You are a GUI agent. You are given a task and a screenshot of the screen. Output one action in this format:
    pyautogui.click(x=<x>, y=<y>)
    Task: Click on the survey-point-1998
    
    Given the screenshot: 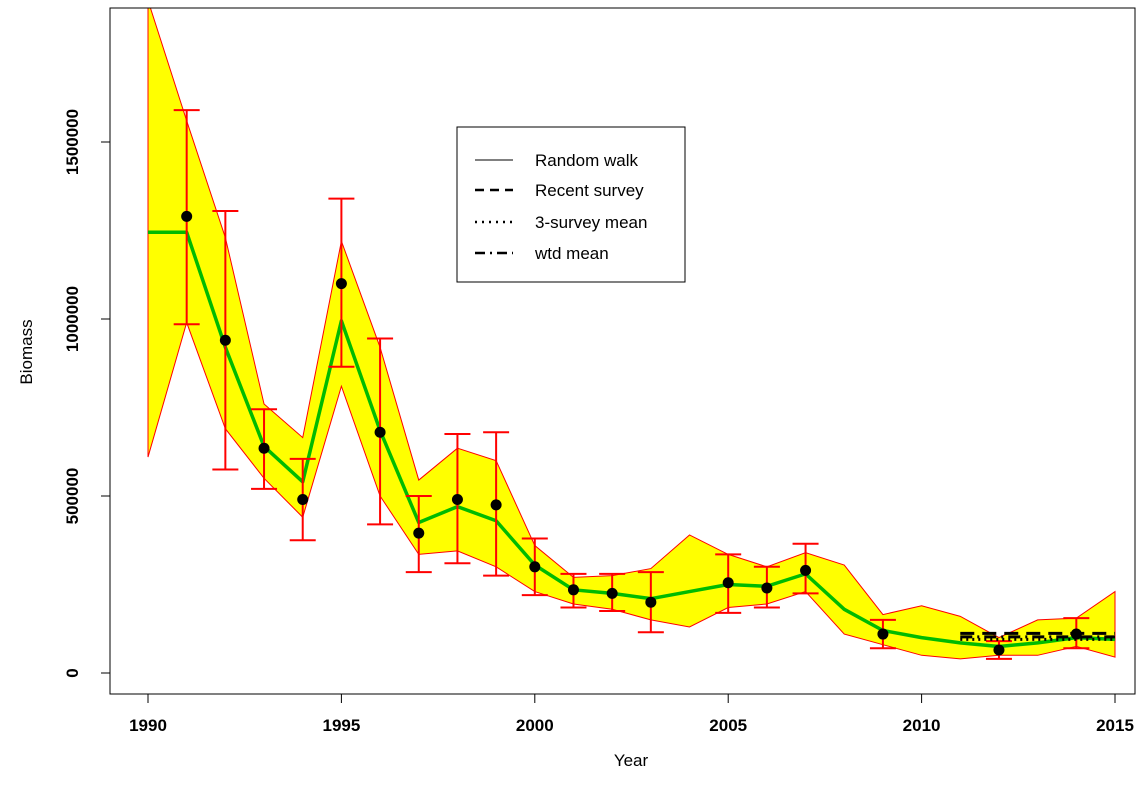 What is the action you would take?
    pyautogui.click(x=457, y=499)
    